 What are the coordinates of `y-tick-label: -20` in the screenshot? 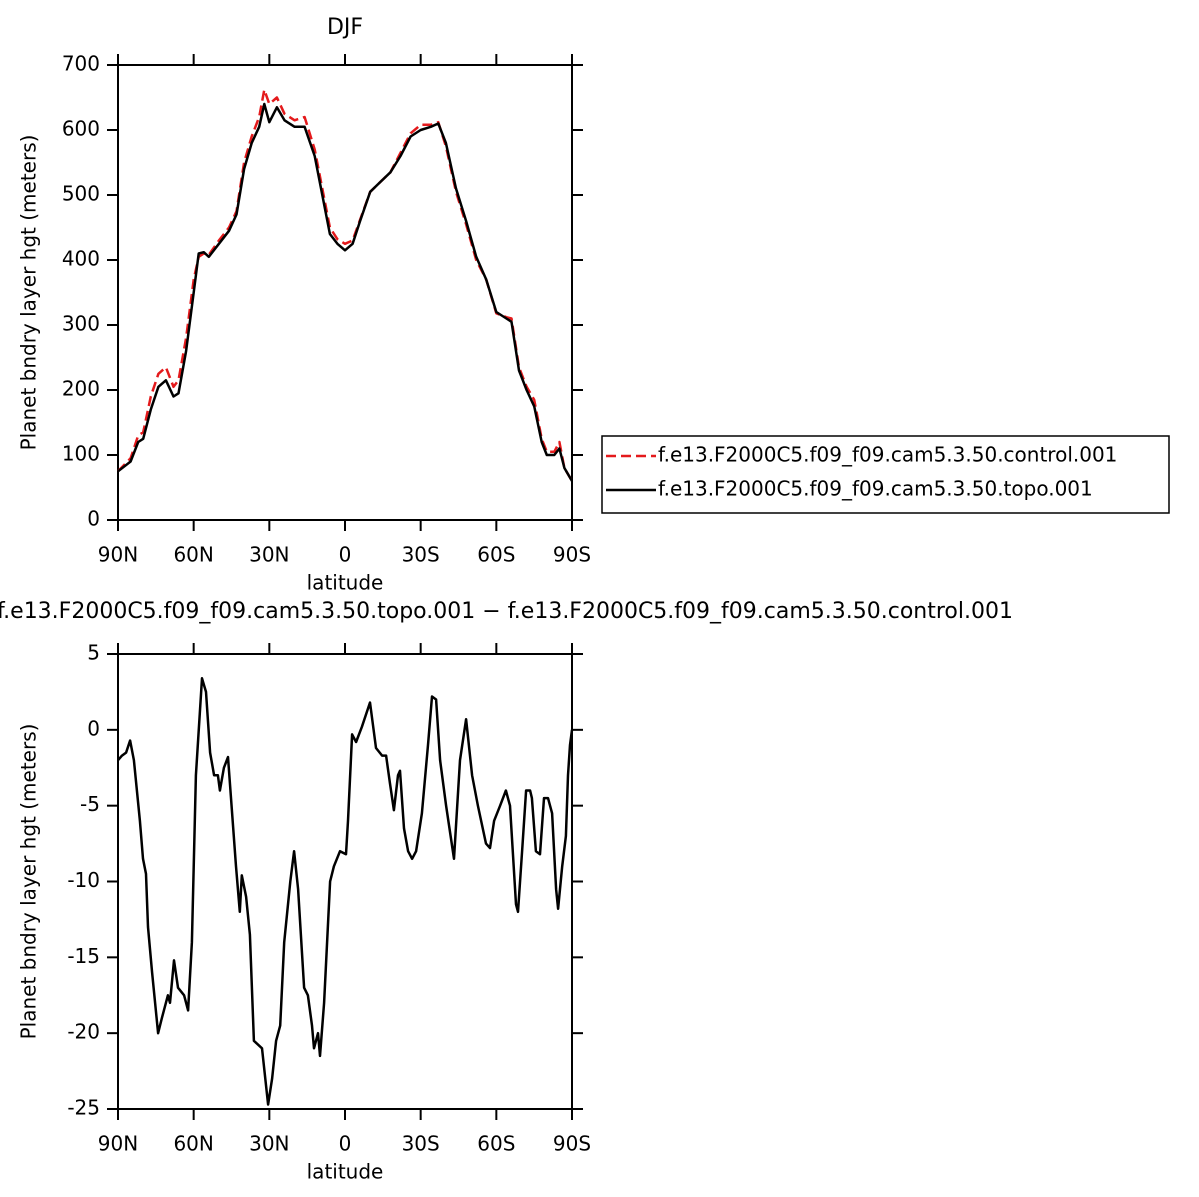 It's located at (83, 1032).